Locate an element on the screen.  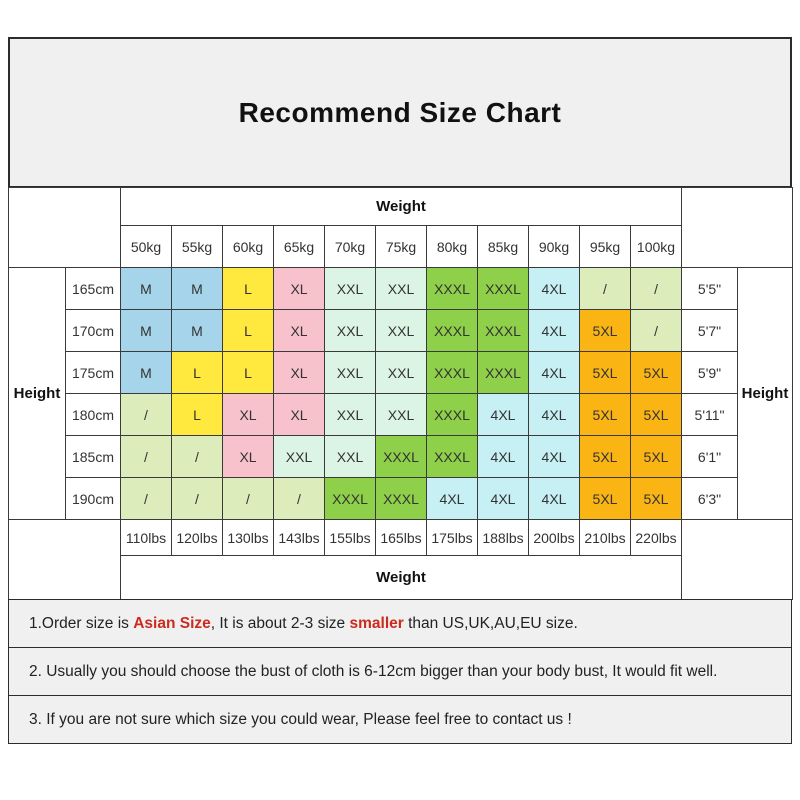
weight-lbs-label: 165lbs is located at coordinates (401, 537).